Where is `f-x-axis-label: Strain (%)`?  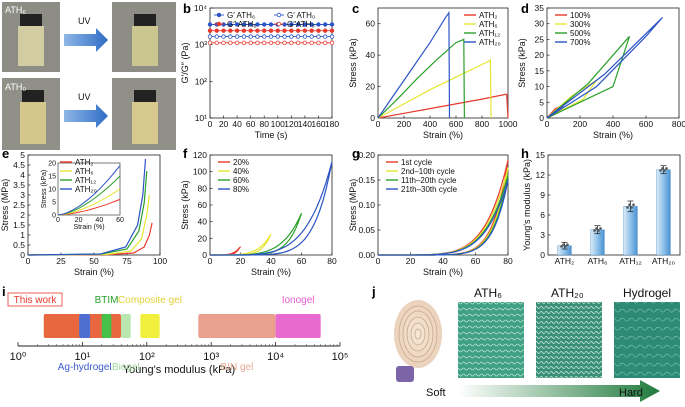
f-x-axis-label: Strain (%) is located at coordinates (271, 272).